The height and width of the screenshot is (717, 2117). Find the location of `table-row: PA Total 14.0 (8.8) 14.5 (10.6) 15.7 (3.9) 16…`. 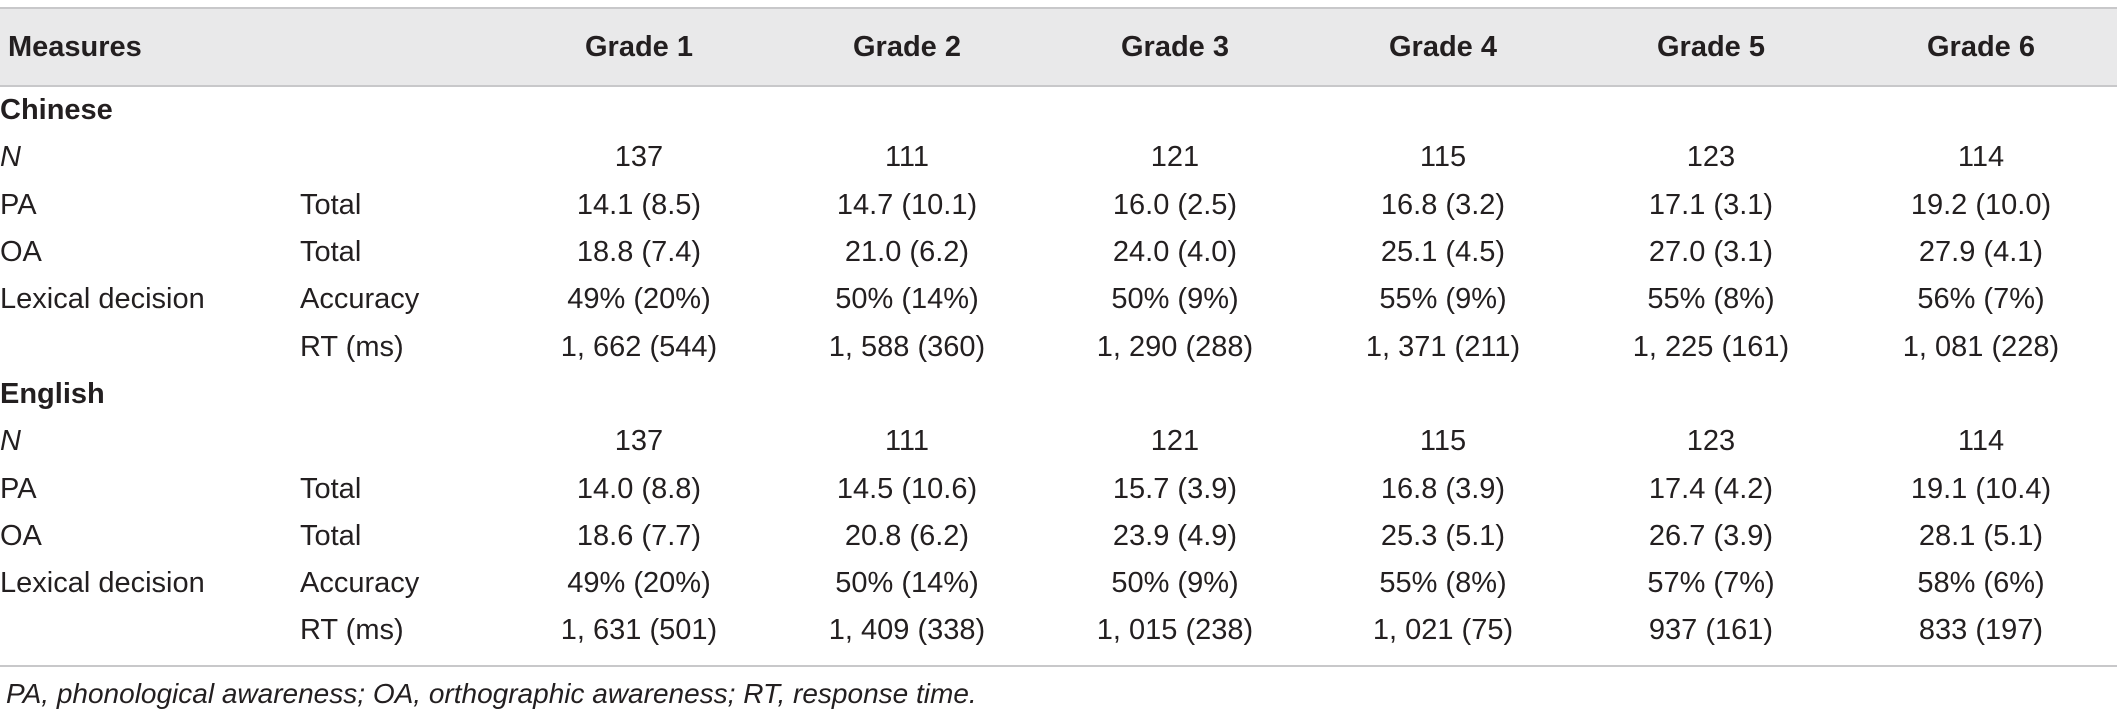

table-row: PA Total 14.0 (8.8) 14.5 (10.6) 15.7 (3.9) 16… is located at coordinates (1058, 488).